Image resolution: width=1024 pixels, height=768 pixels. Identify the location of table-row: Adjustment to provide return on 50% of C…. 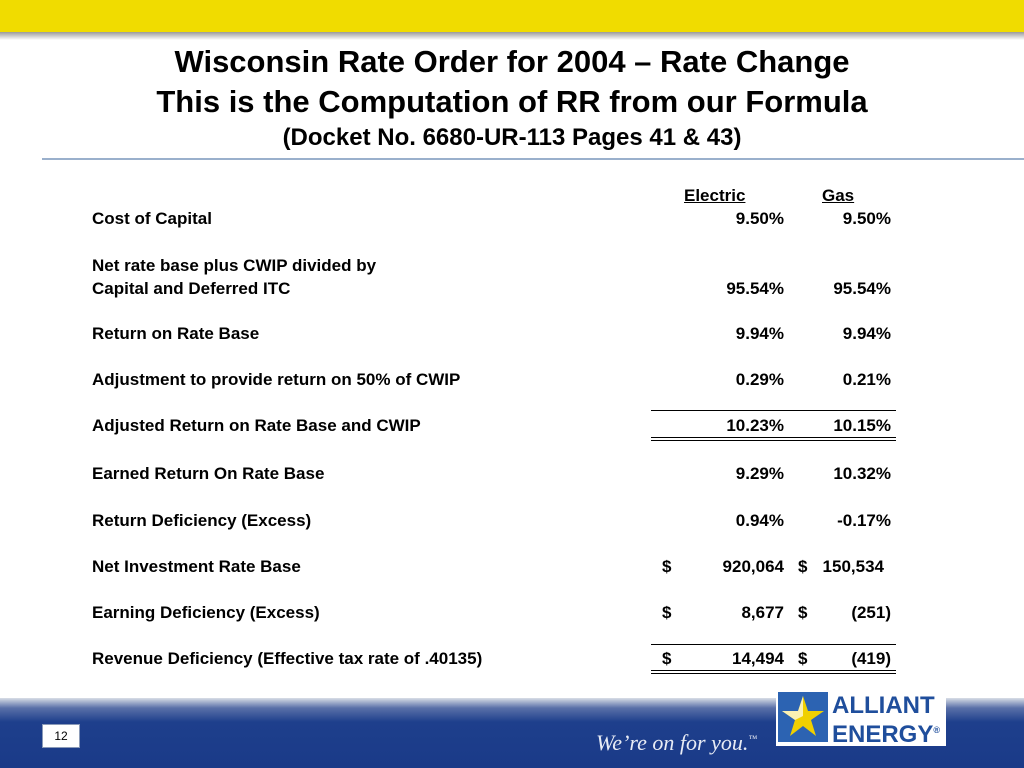
(512, 381).